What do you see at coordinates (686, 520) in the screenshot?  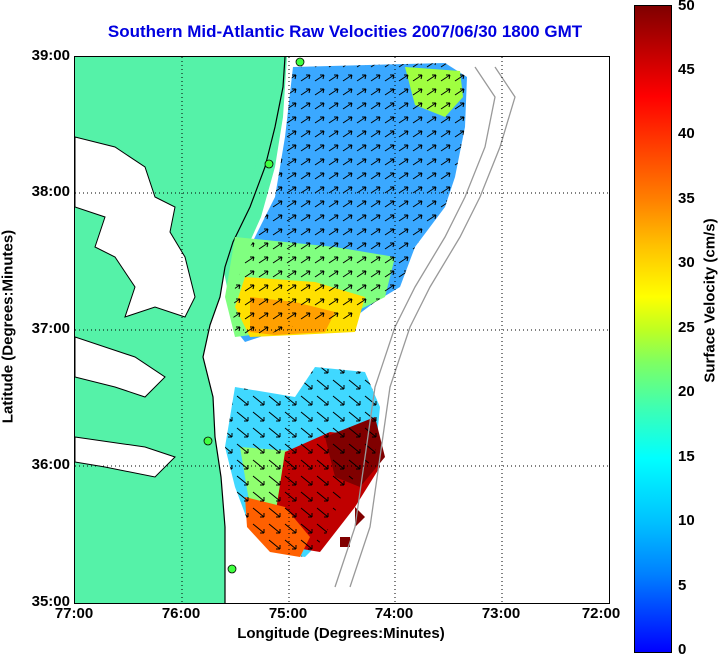 I see `colorbar-tick: 10` at bounding box center [686, 520].